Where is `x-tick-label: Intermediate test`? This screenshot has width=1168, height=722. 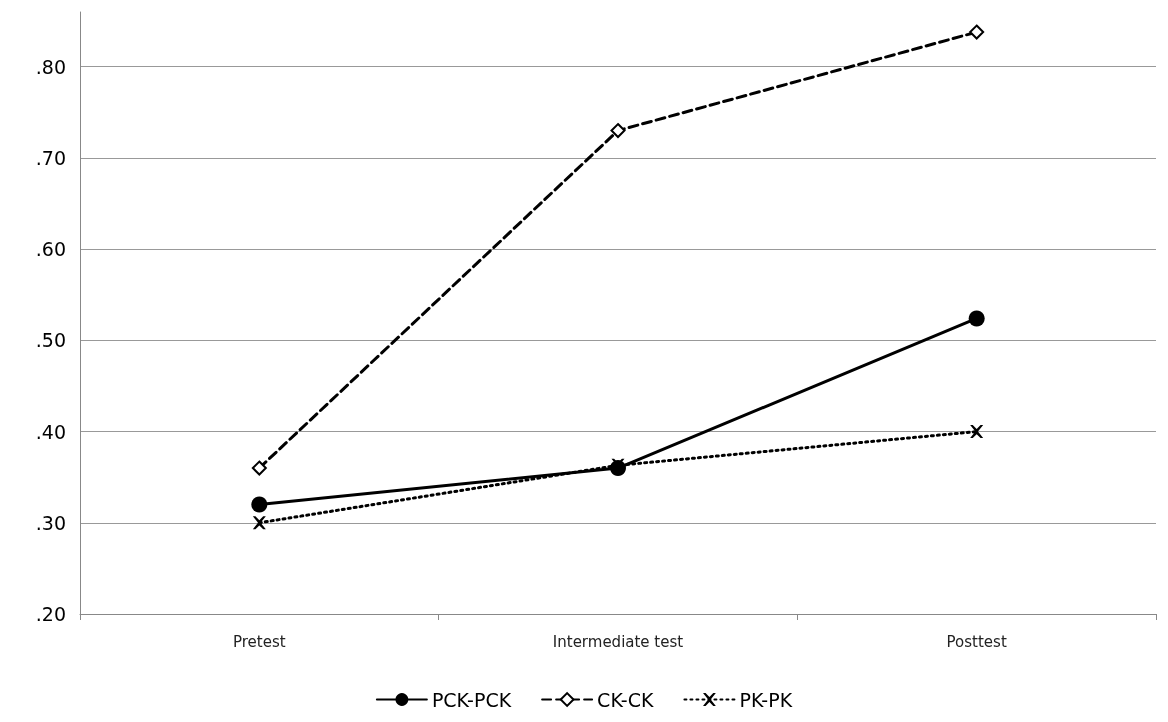
x-tick-label: Intermediate test is located at coordinates (618, 641).